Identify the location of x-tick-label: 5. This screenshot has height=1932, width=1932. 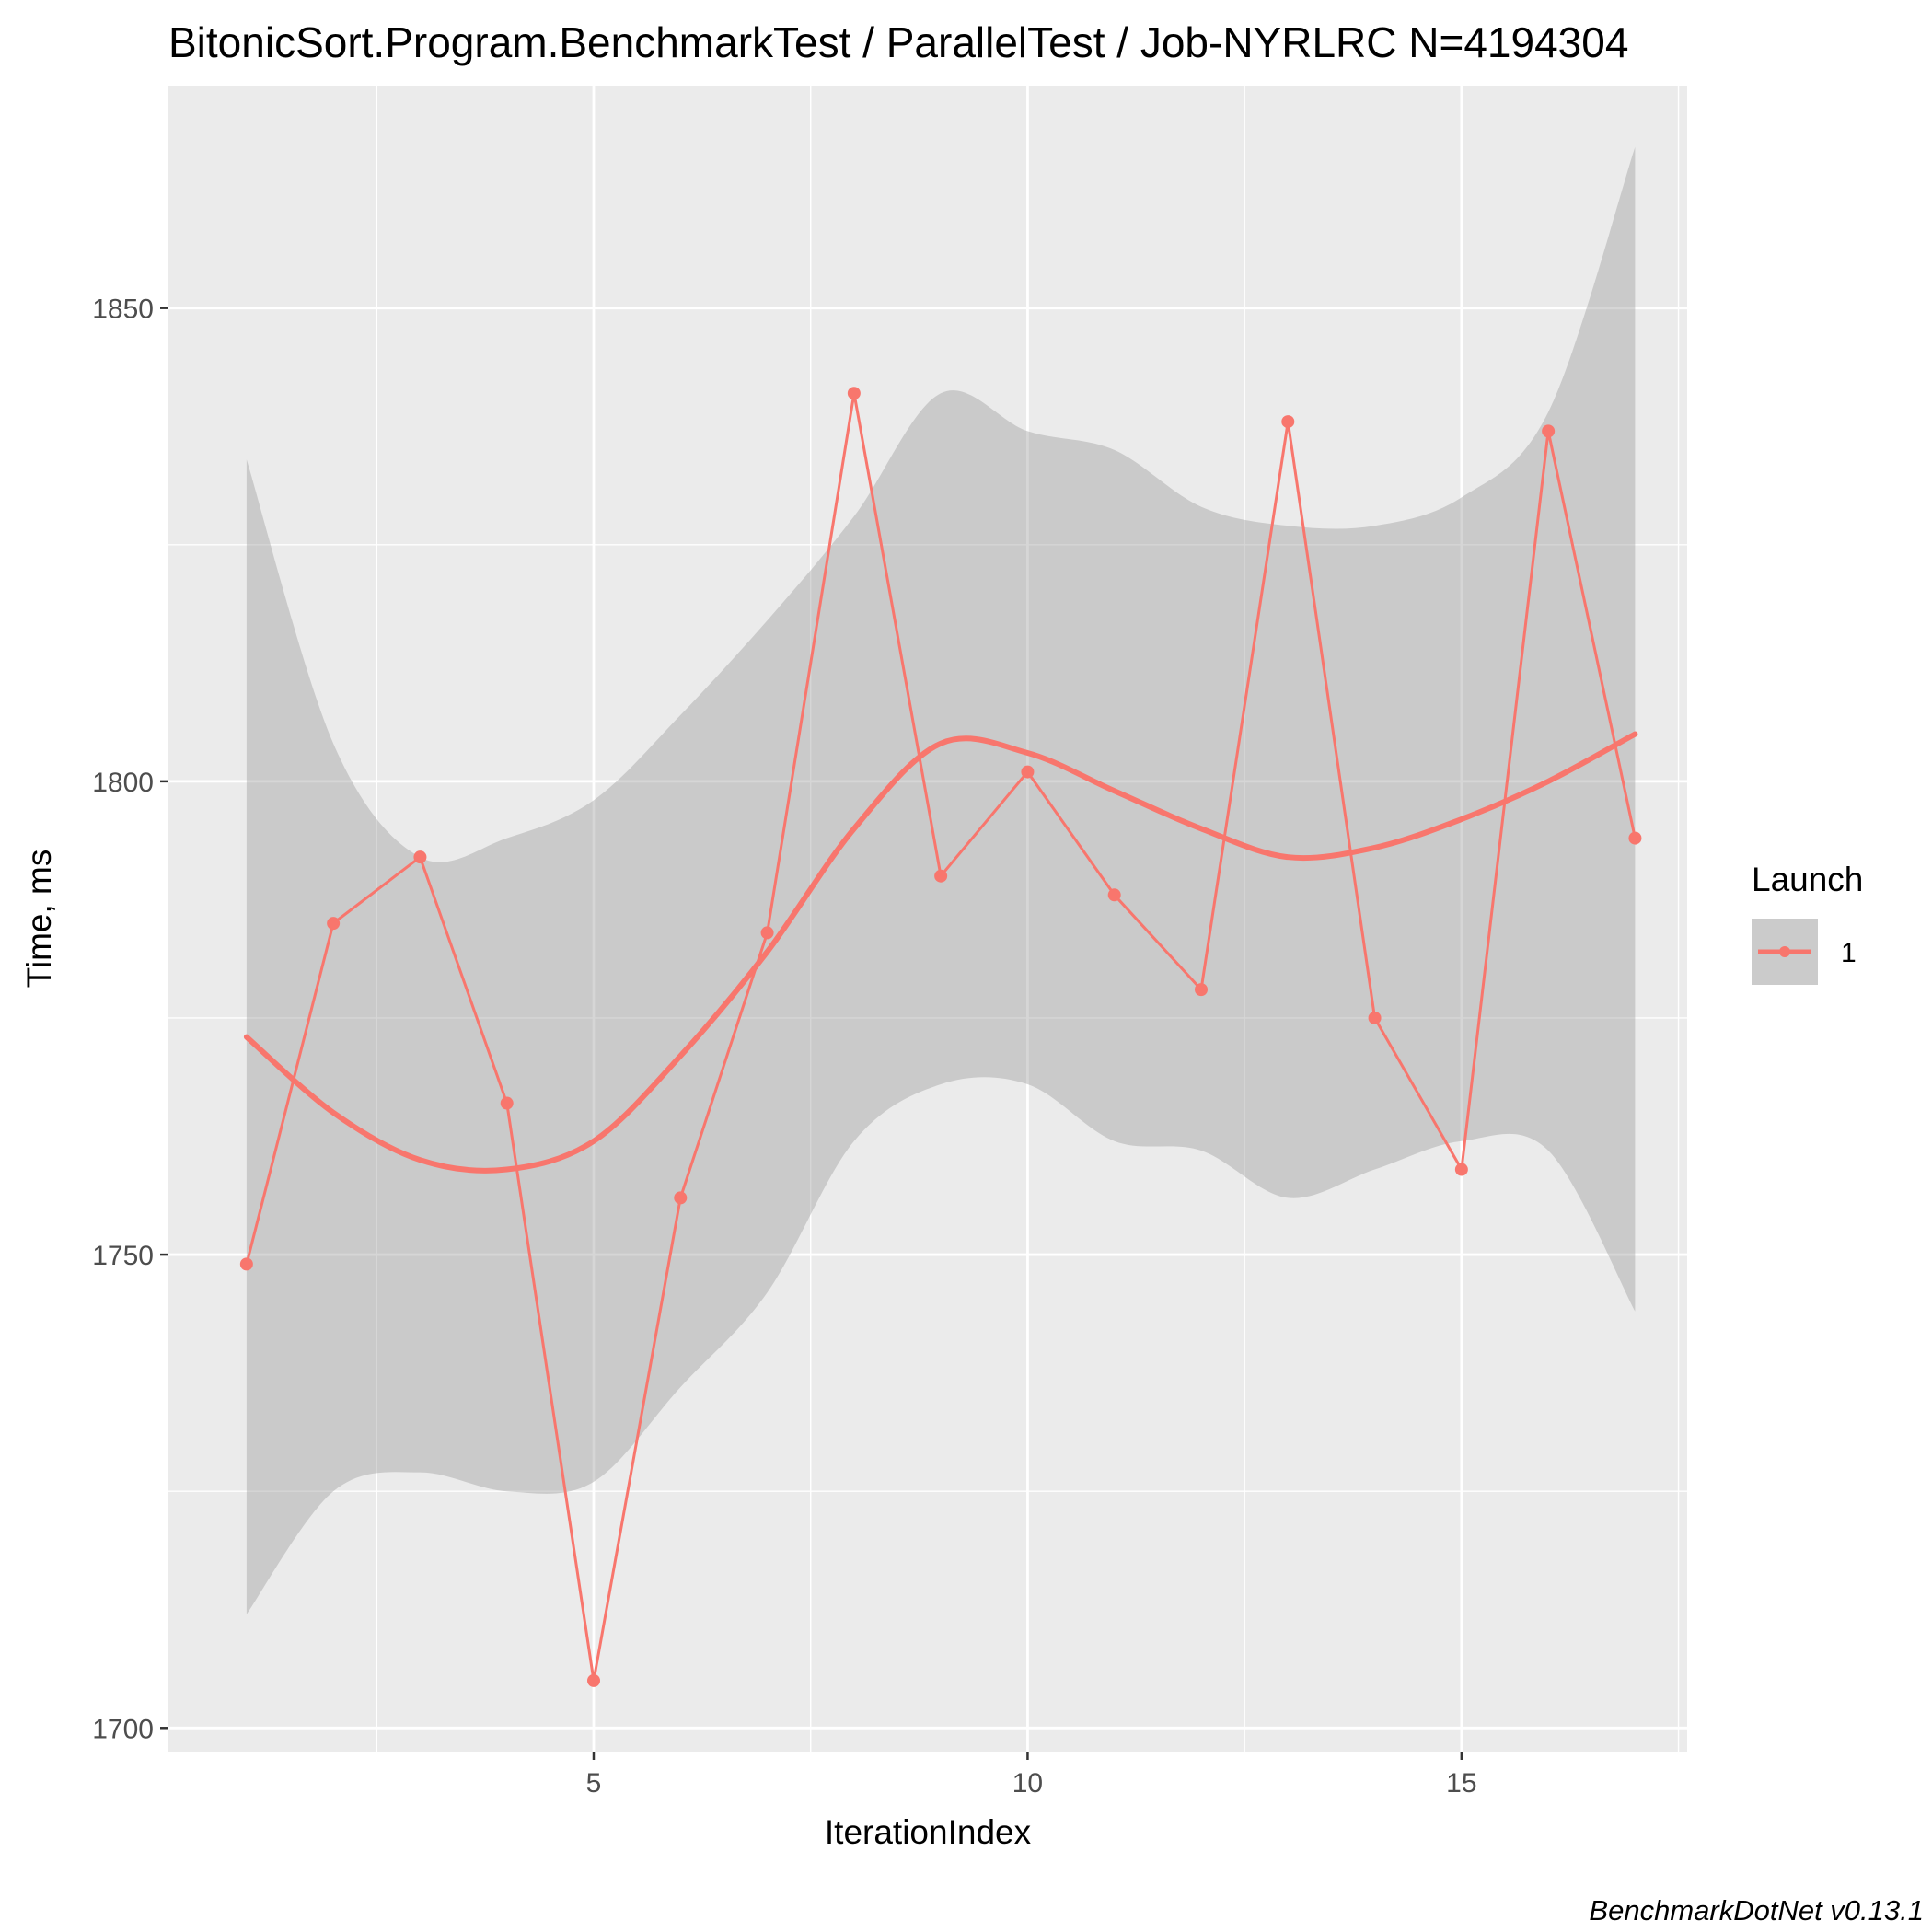
(594, 1784).